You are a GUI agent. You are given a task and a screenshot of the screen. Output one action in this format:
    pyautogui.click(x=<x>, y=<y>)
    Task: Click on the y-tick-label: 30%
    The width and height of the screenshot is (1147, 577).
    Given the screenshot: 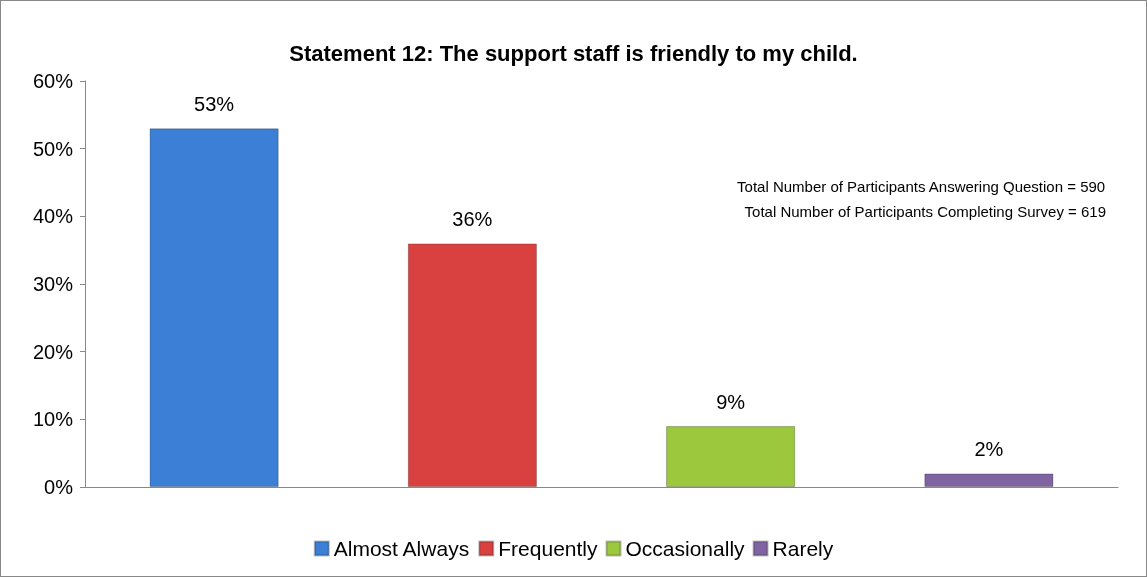 What is the action you would take?
    pyautogui.click(x=53, y=284)
    